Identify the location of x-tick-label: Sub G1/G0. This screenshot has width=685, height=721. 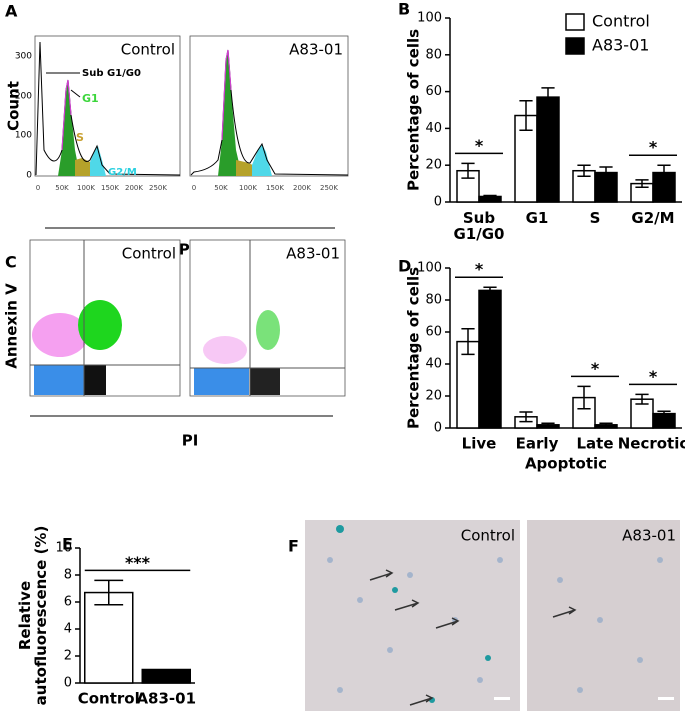
(479, 226).